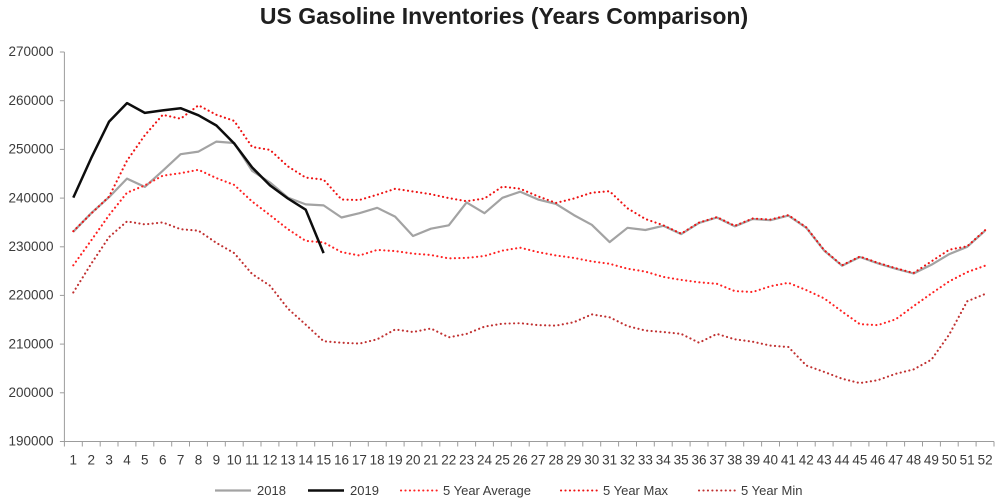  What do you see at coordinates (199, 460) in the screenshot?
I see `svg-text: 8` at bounding box center [199, 460].